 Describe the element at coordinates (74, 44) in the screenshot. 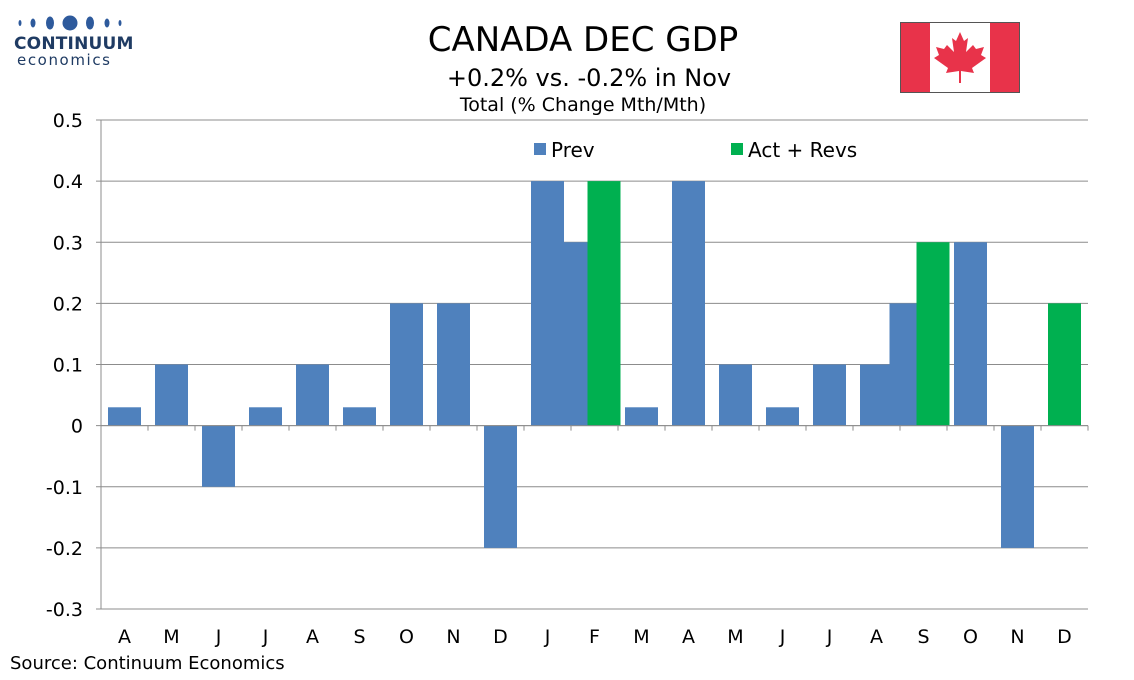

I see `logo-name: CONTINUUM` at that location.